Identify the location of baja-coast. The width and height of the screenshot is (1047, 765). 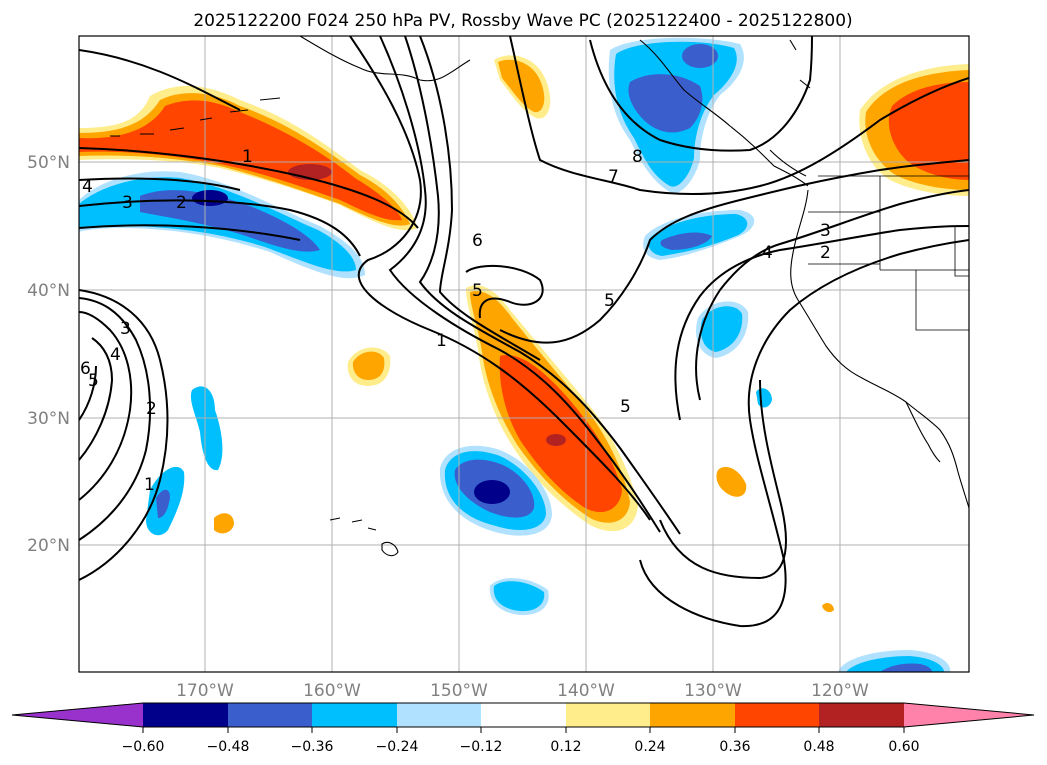
(923, 432).